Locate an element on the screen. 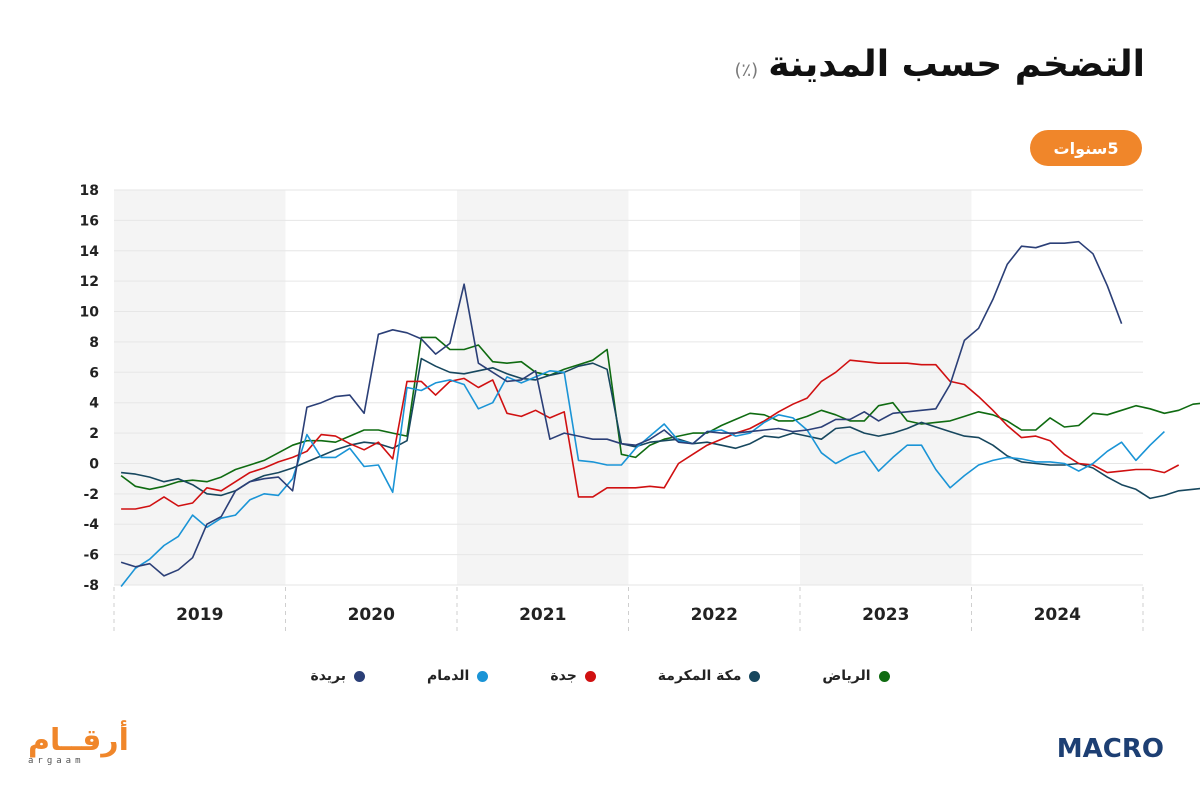  legend-item: جدة is located at coordinates (573, 676).